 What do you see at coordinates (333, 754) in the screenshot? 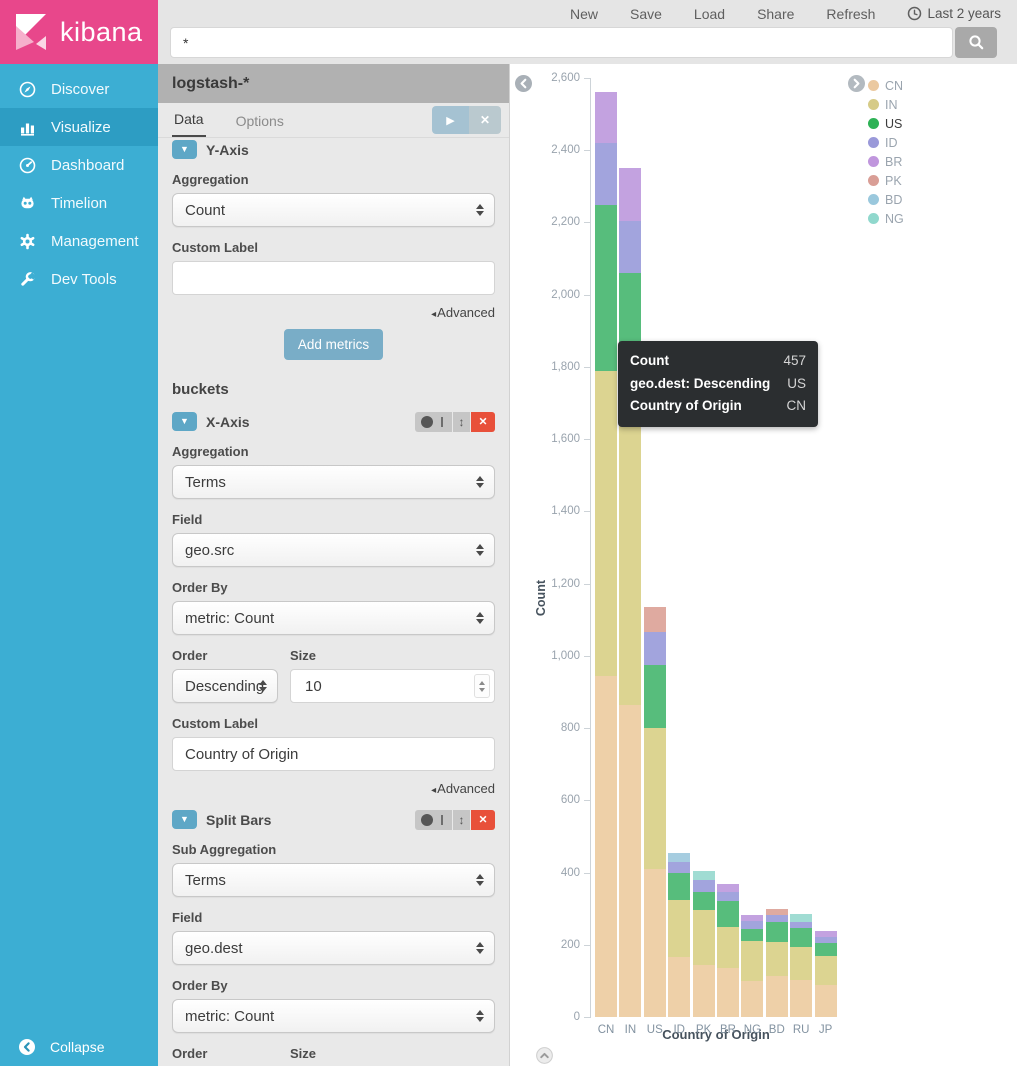
I see `x-axis-custom-label-input` at bounding box center [333, 754].